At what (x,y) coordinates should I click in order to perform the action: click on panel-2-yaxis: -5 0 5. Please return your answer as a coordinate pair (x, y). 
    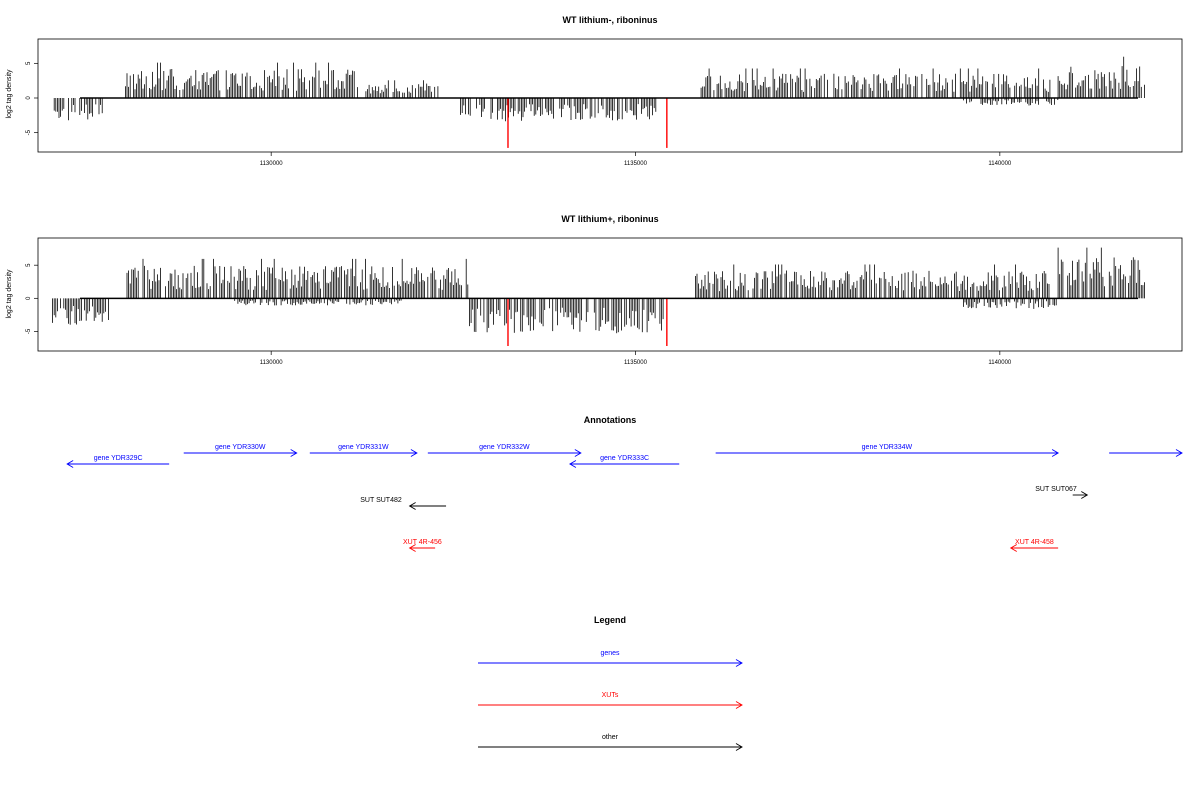
    Looking at the image, I should click on (32, 298).